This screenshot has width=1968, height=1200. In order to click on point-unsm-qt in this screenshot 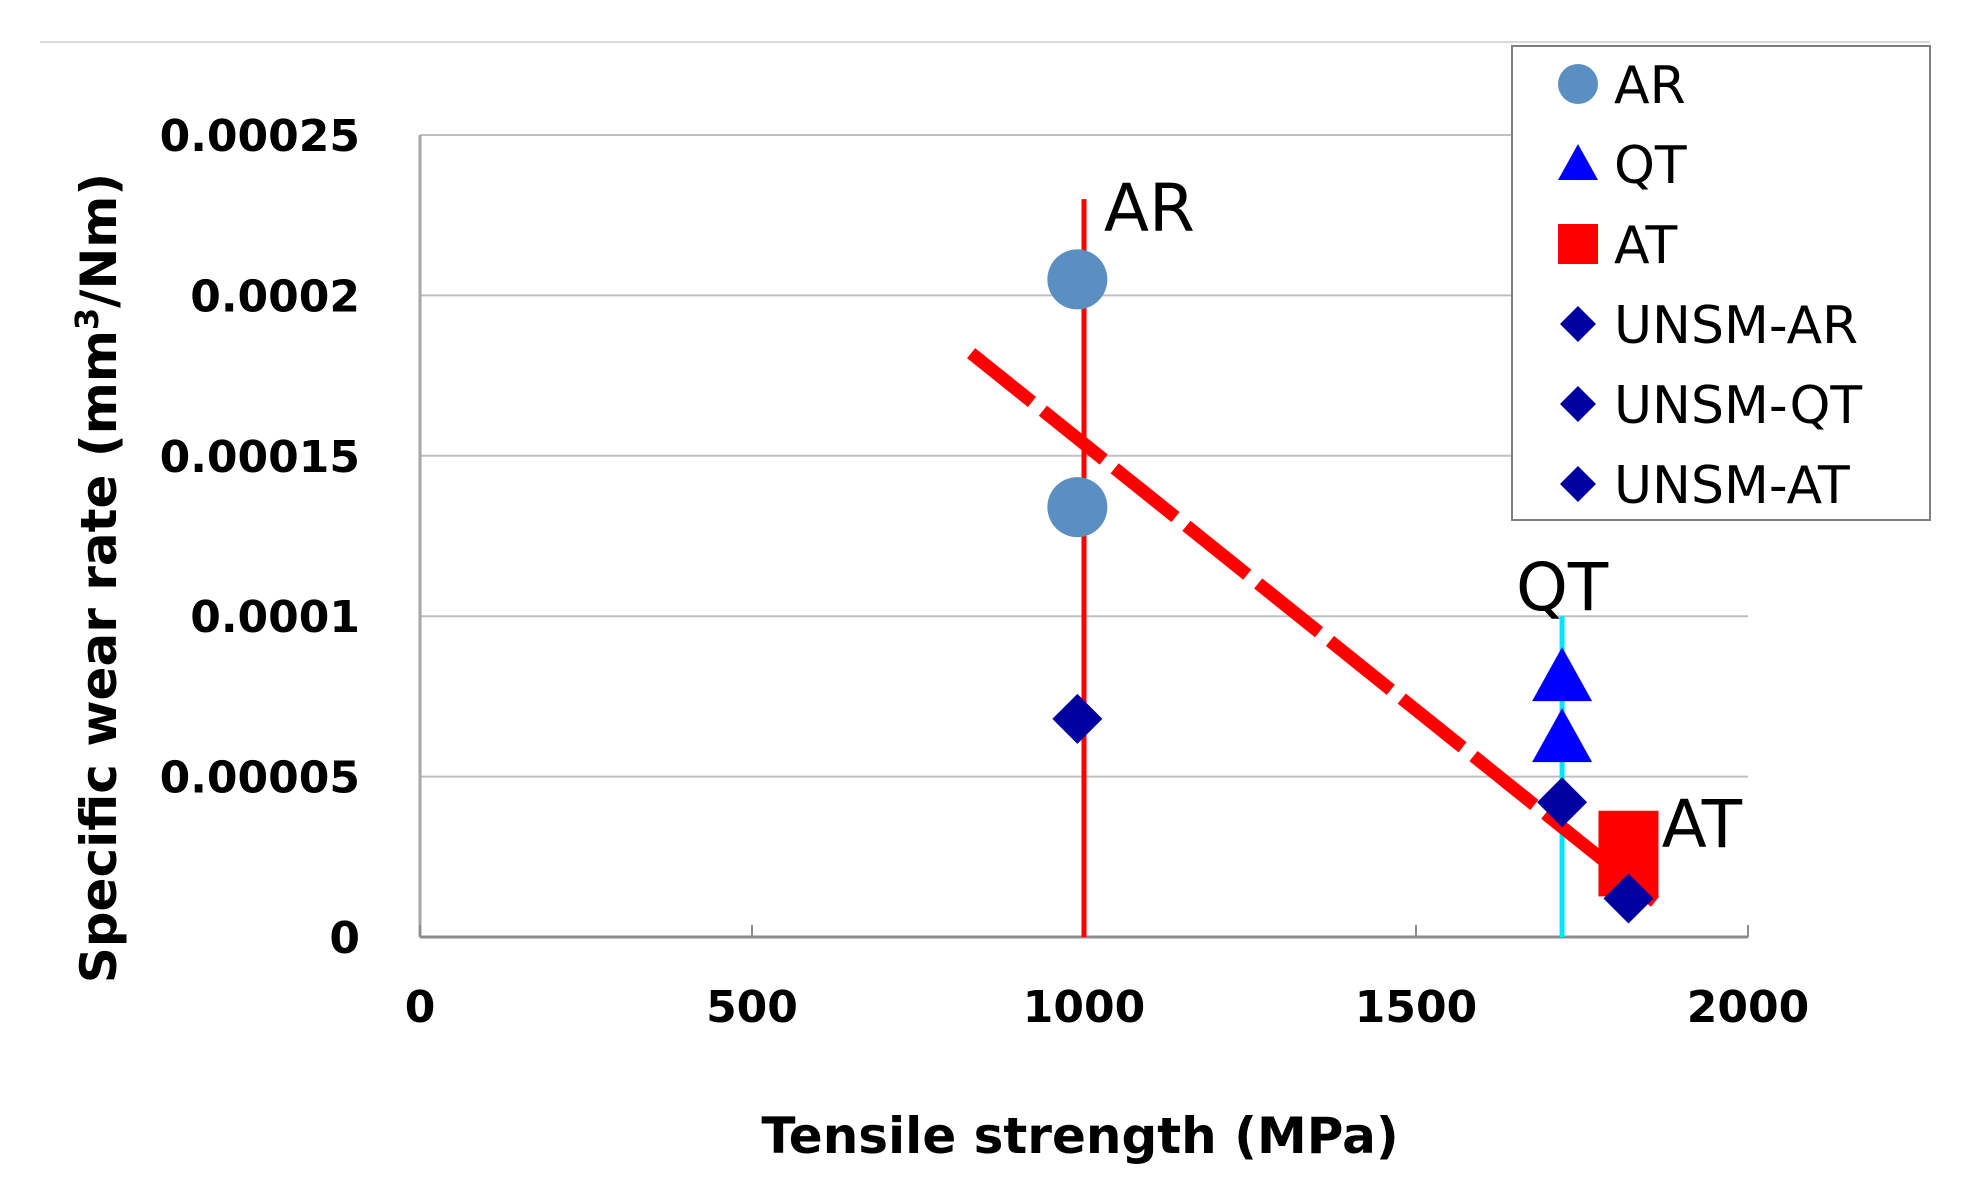, I will do `click(1562, 802)`.